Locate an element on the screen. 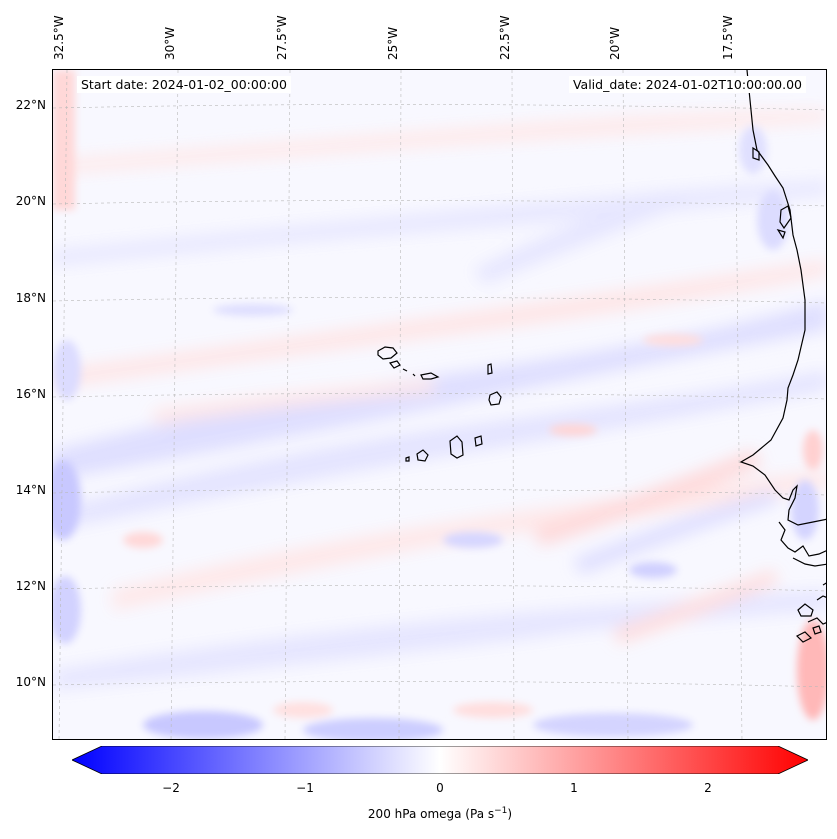  lat-label-16n: 16°N is located at coordinates (30, 394).